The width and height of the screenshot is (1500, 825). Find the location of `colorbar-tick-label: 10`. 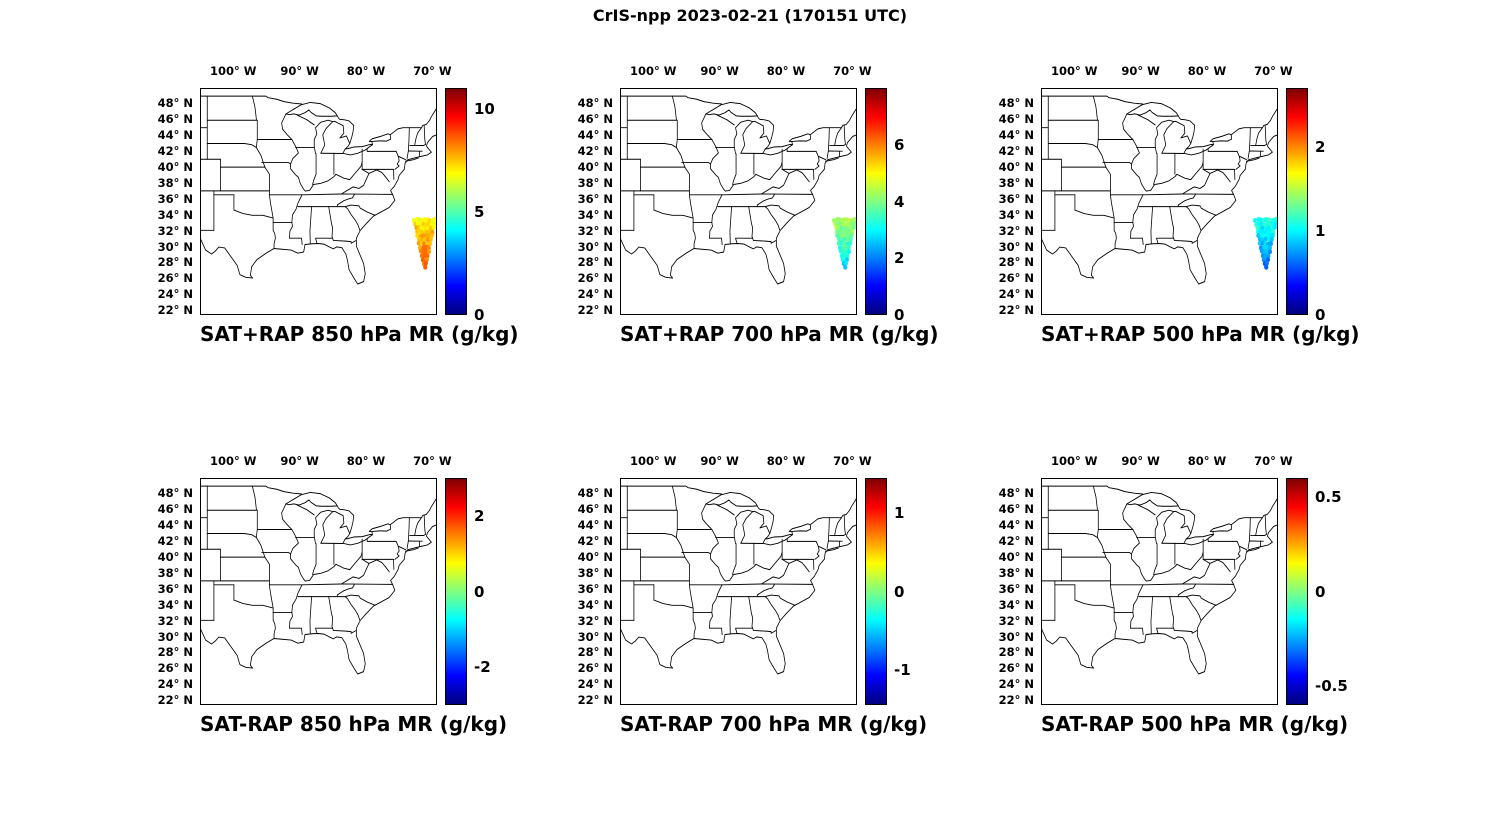

colorbar-tick-label: 10 is located at coordinates (484, 108).